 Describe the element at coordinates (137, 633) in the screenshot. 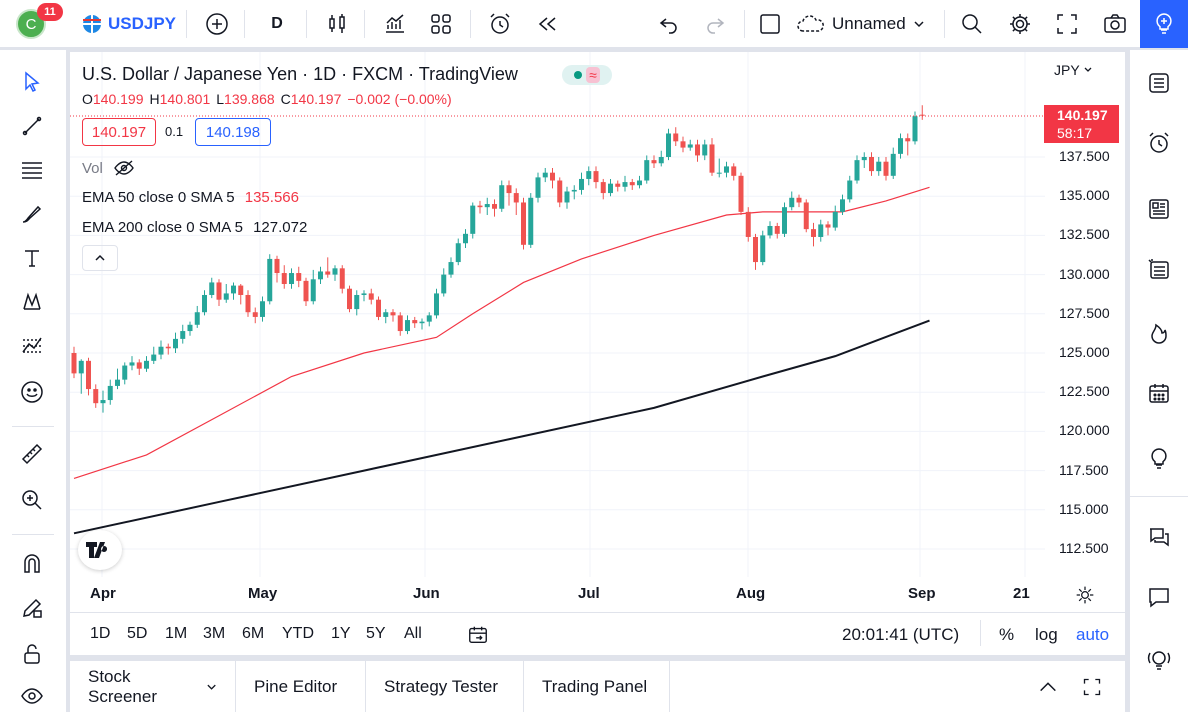

I see `period-button-5d: 5D` at that location.